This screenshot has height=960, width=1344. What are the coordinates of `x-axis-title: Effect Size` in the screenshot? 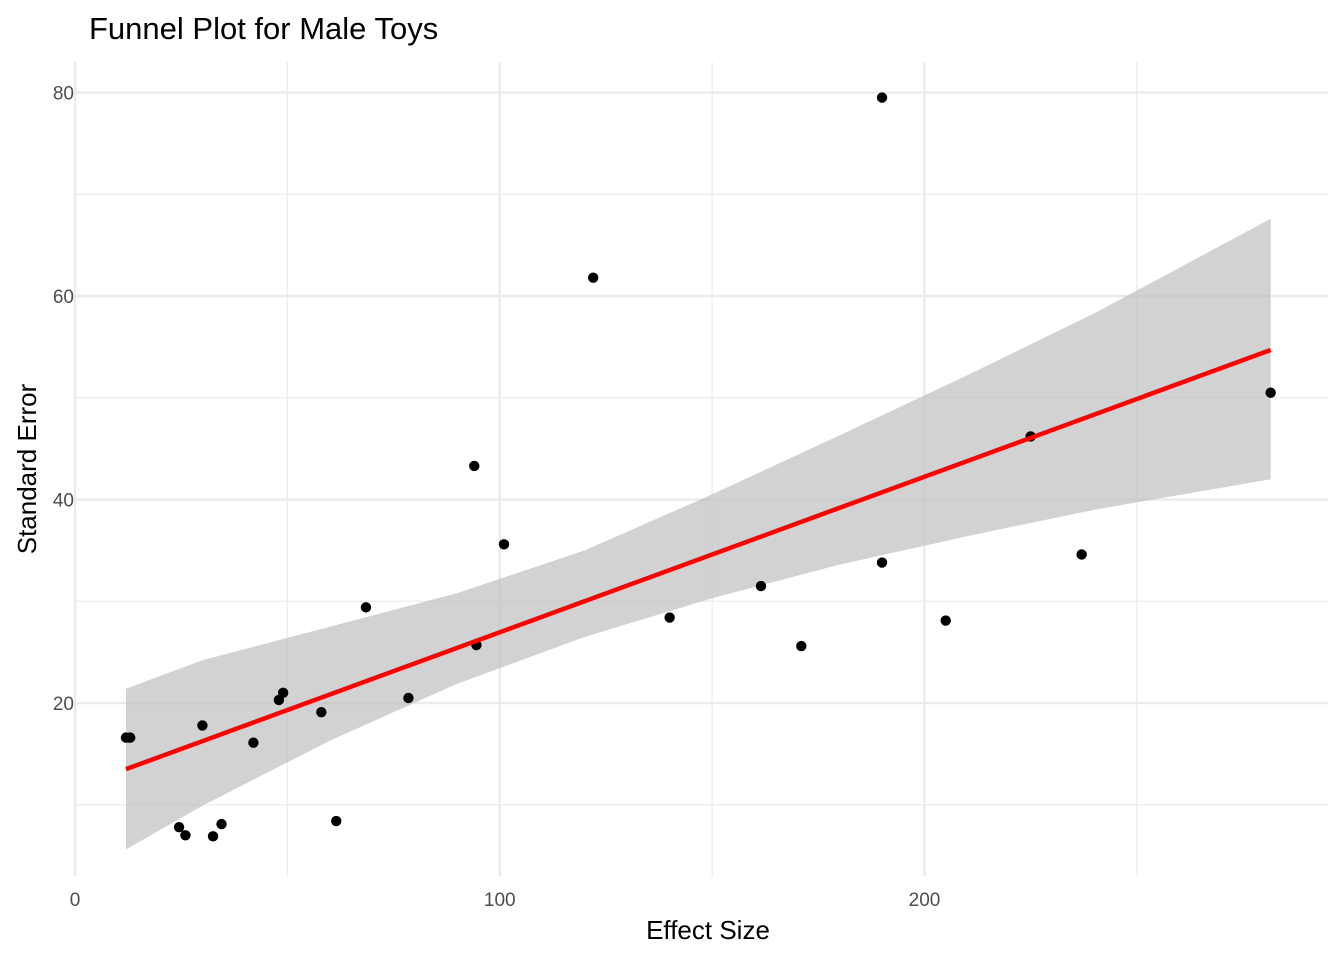 It's located at (708, 930).